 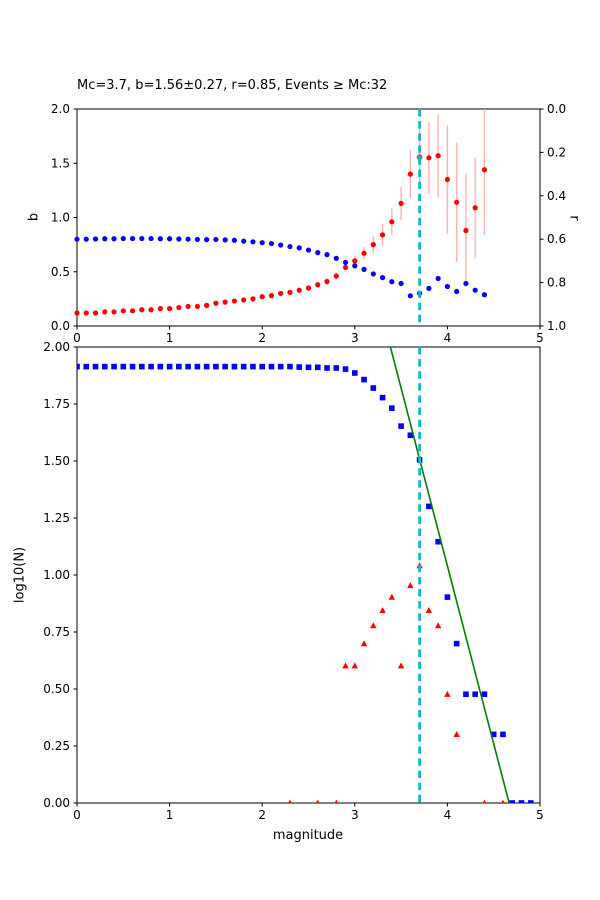 I want to click on r-series-points, so click(x=281, y=267).